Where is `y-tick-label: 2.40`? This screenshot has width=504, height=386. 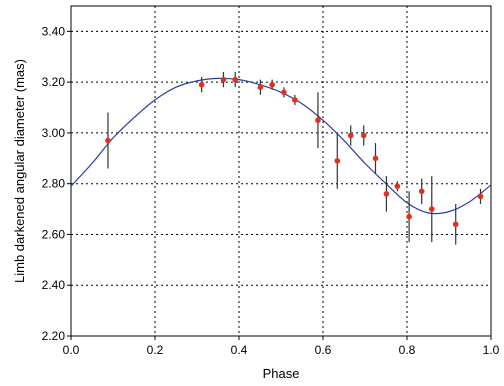 y-tick-label: 2.40 is located at coordinates (54, 285).